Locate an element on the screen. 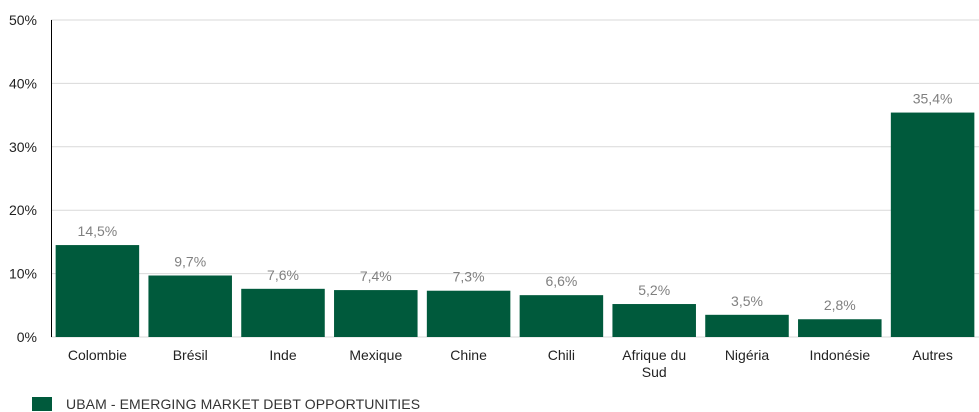 Image resolution: width=979 pixels, height=412 pixels. x-tick-label: Afrique du is located at coordinates (654, 355).